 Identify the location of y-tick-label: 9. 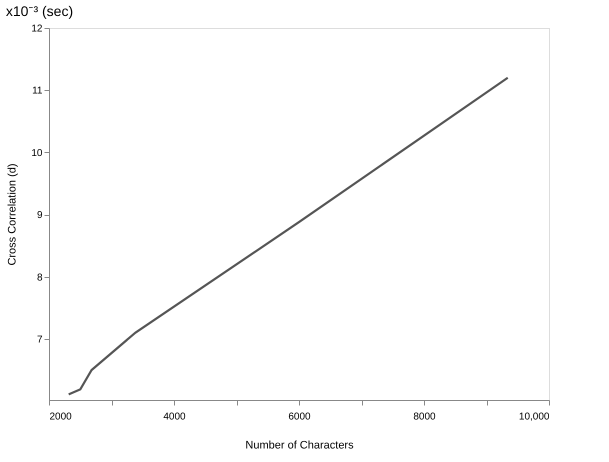
(39, 216).